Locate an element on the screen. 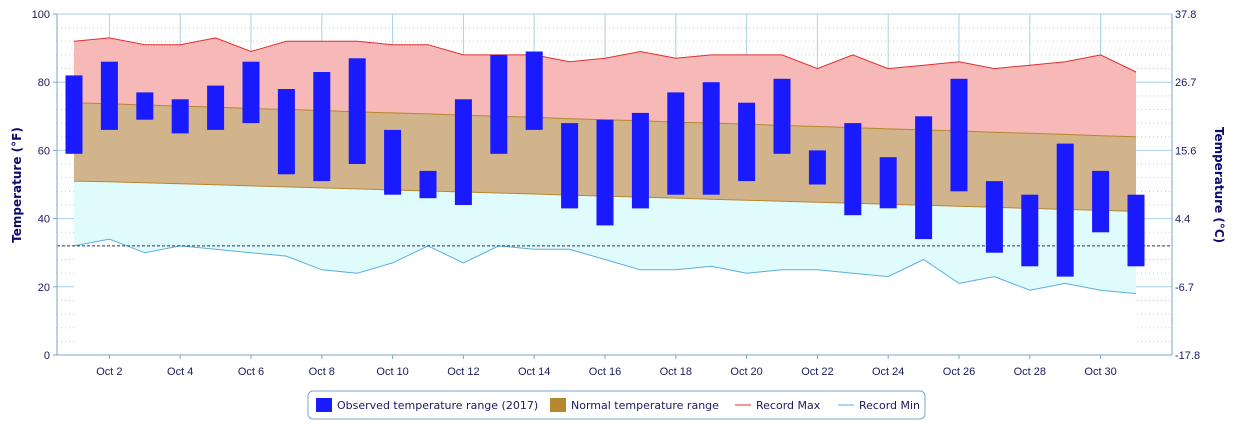 This screenshot has width=1236, height=424. x-tick-label: Oct 12 is located at coordinates (463, 372).